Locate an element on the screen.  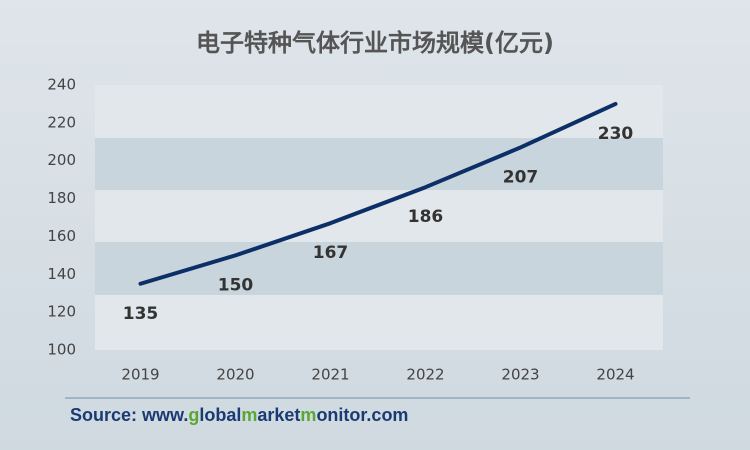
y-tick-label: 220 is located at coordinates (61, 122).